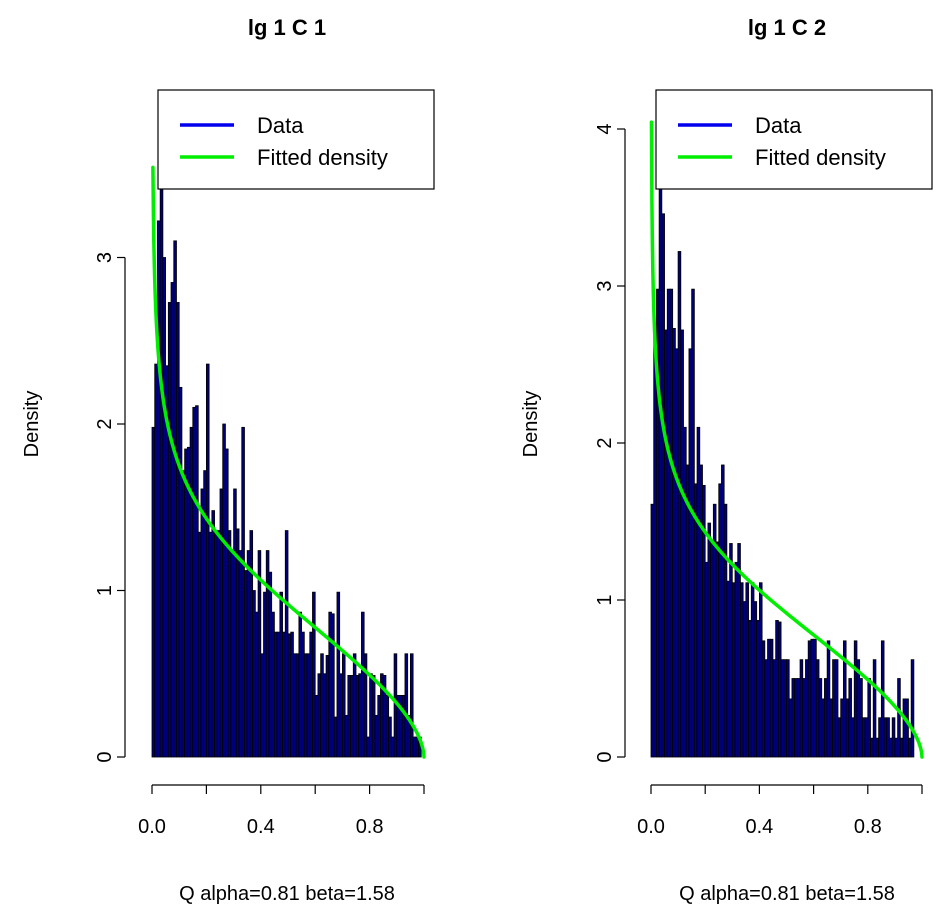 The width and height of the screenshot is (940, 916). I want to click on legend-box, so click(794, 139).